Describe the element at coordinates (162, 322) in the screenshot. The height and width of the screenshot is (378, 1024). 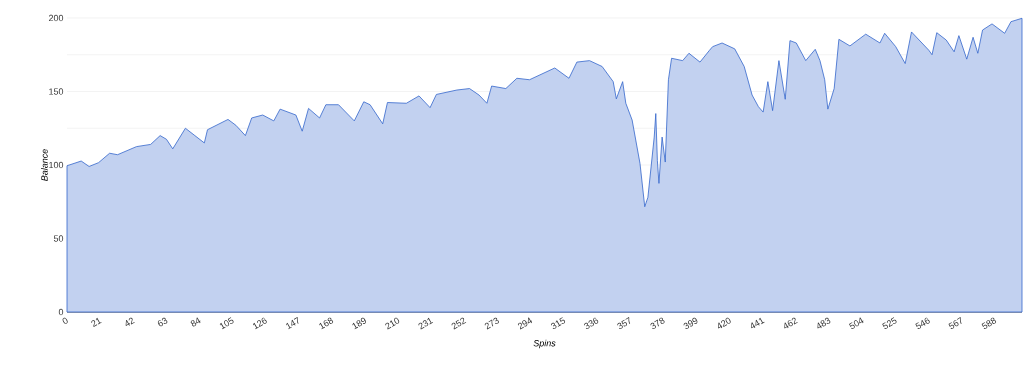
I see `x-tick-label: 63` at that location.